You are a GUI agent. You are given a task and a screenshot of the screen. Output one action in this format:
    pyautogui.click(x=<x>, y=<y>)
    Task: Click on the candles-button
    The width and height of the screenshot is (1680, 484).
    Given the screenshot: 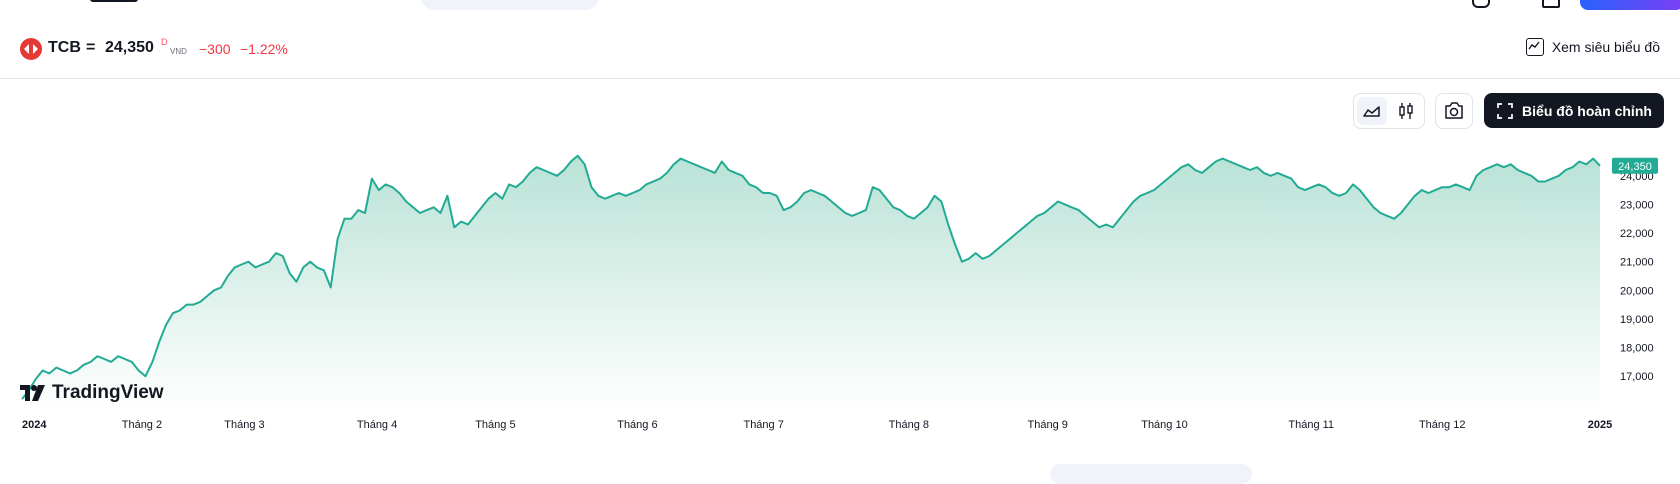 What is the action you would take?
    pyautogui.click(x=1406, y=111)
    